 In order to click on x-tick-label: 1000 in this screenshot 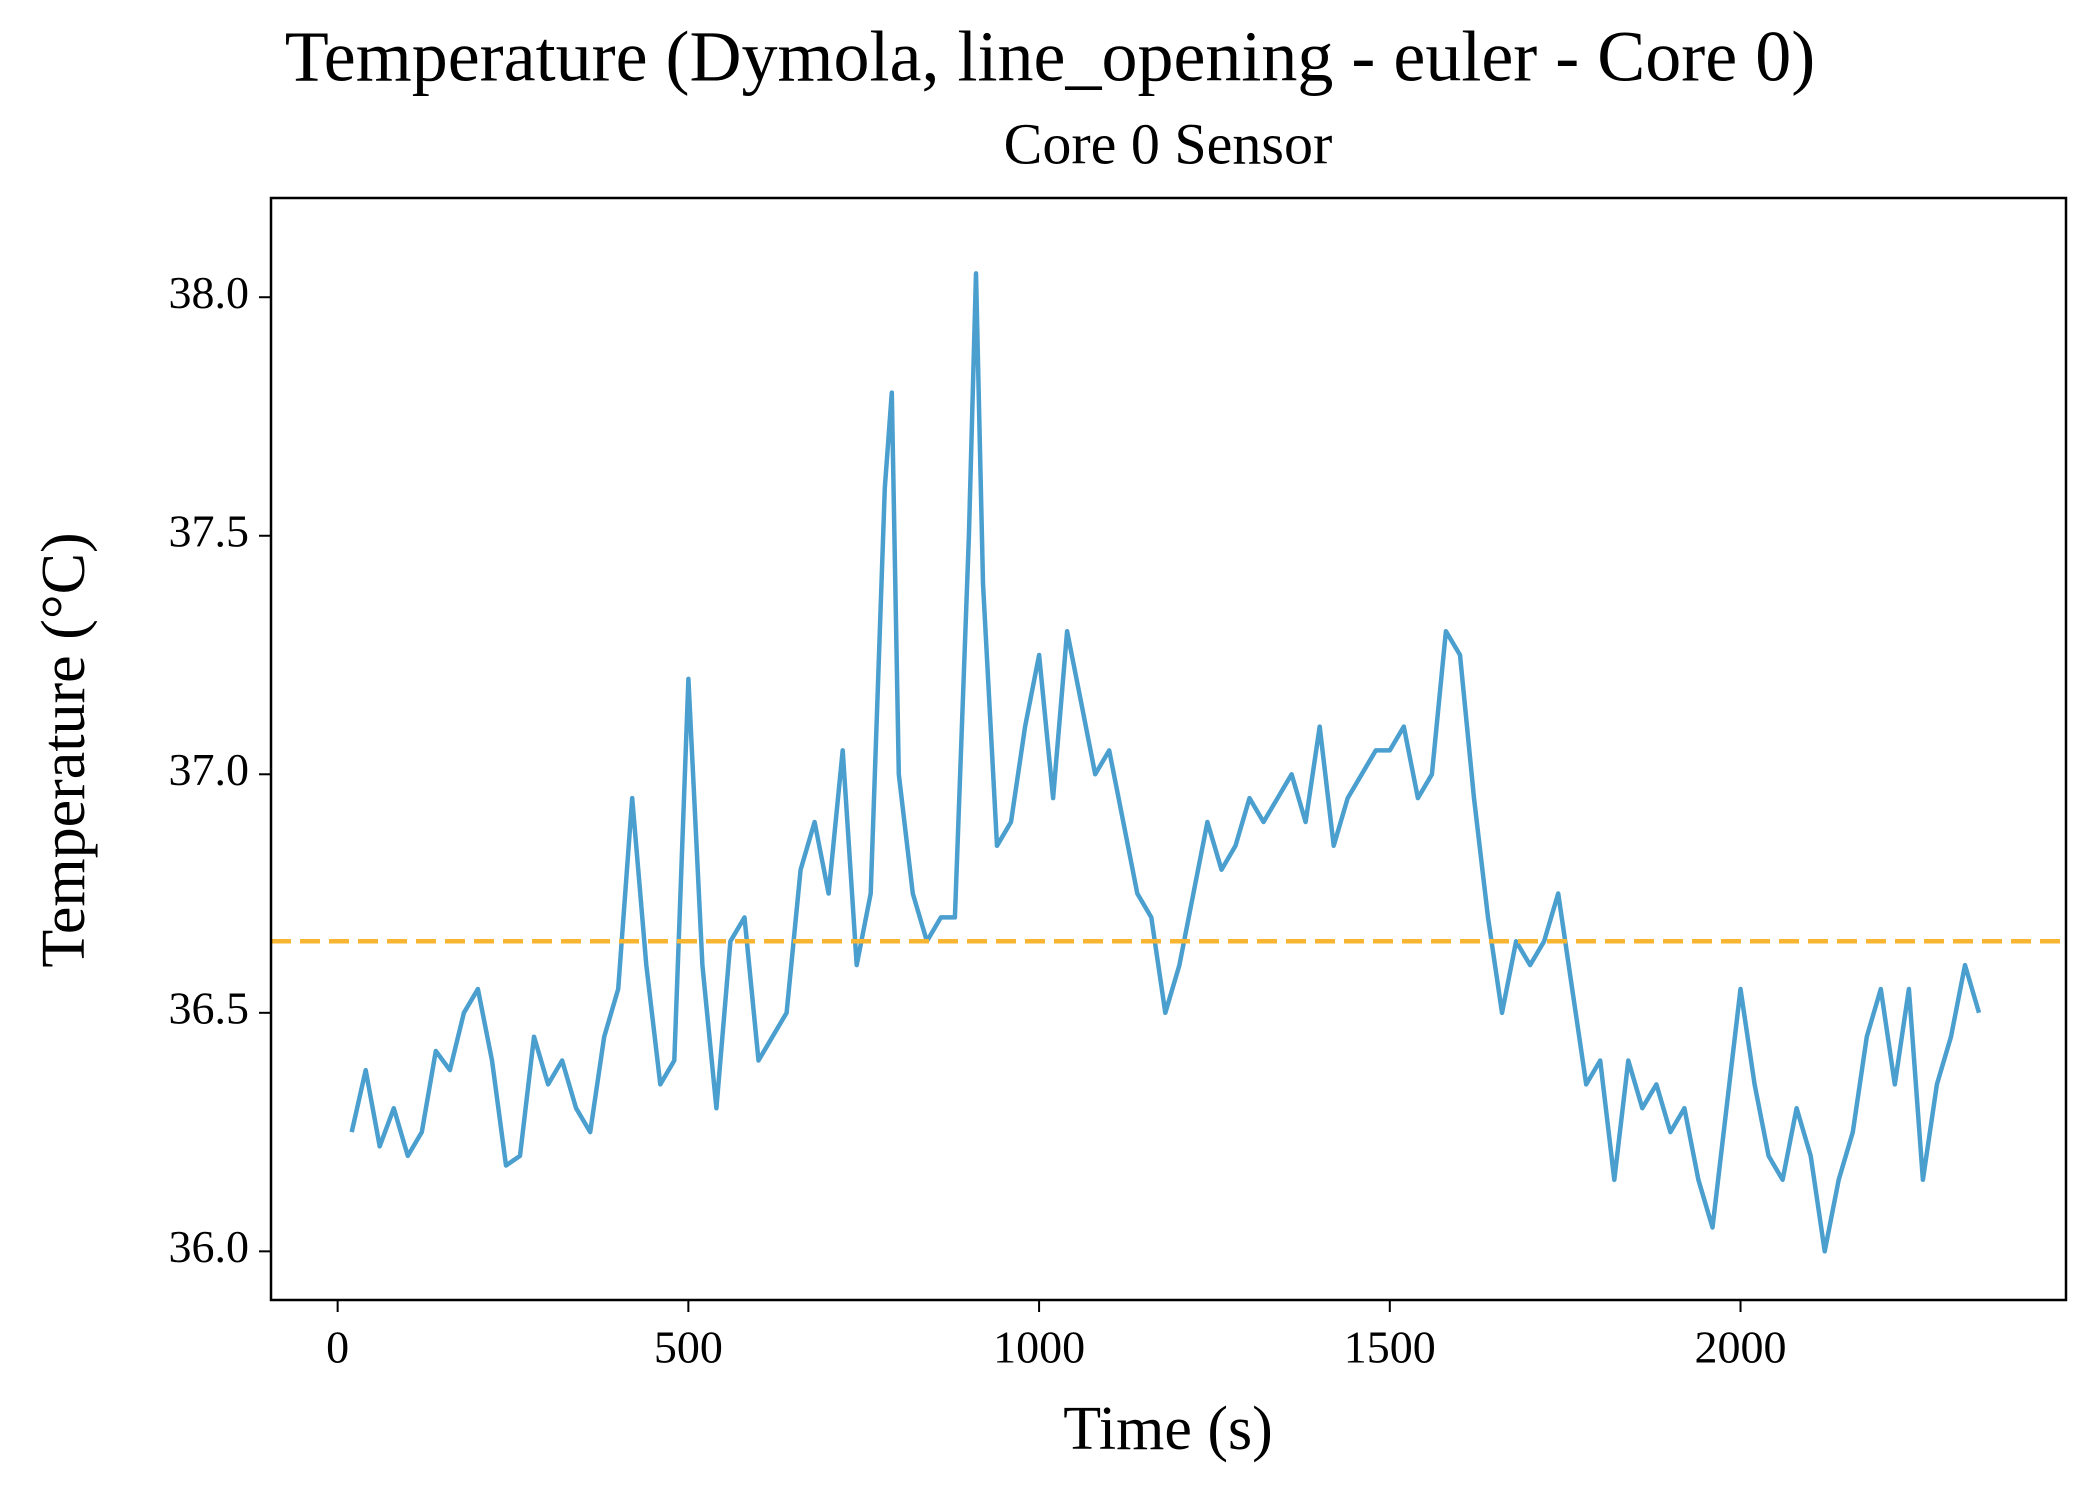, I will do `click(1039, 1347)`.